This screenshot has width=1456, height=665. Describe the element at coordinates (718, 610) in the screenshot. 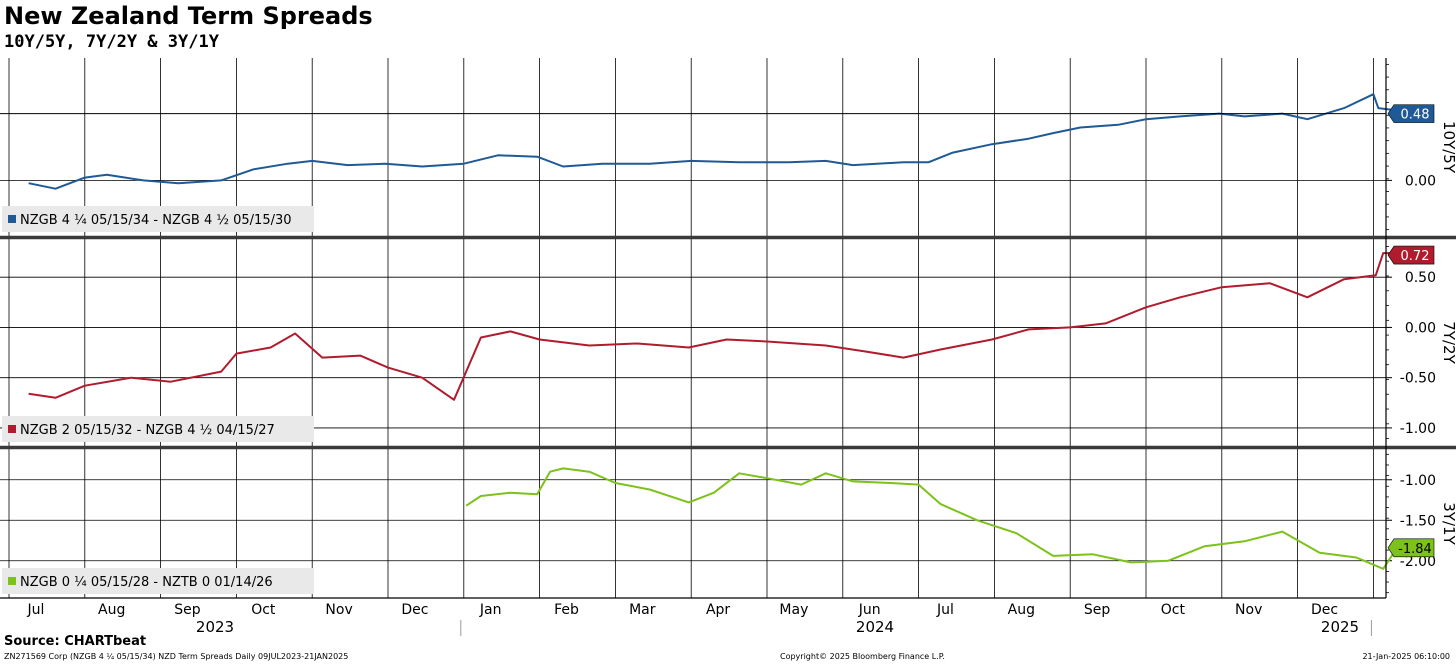

I see `x-tick-label: Apr` at that location.